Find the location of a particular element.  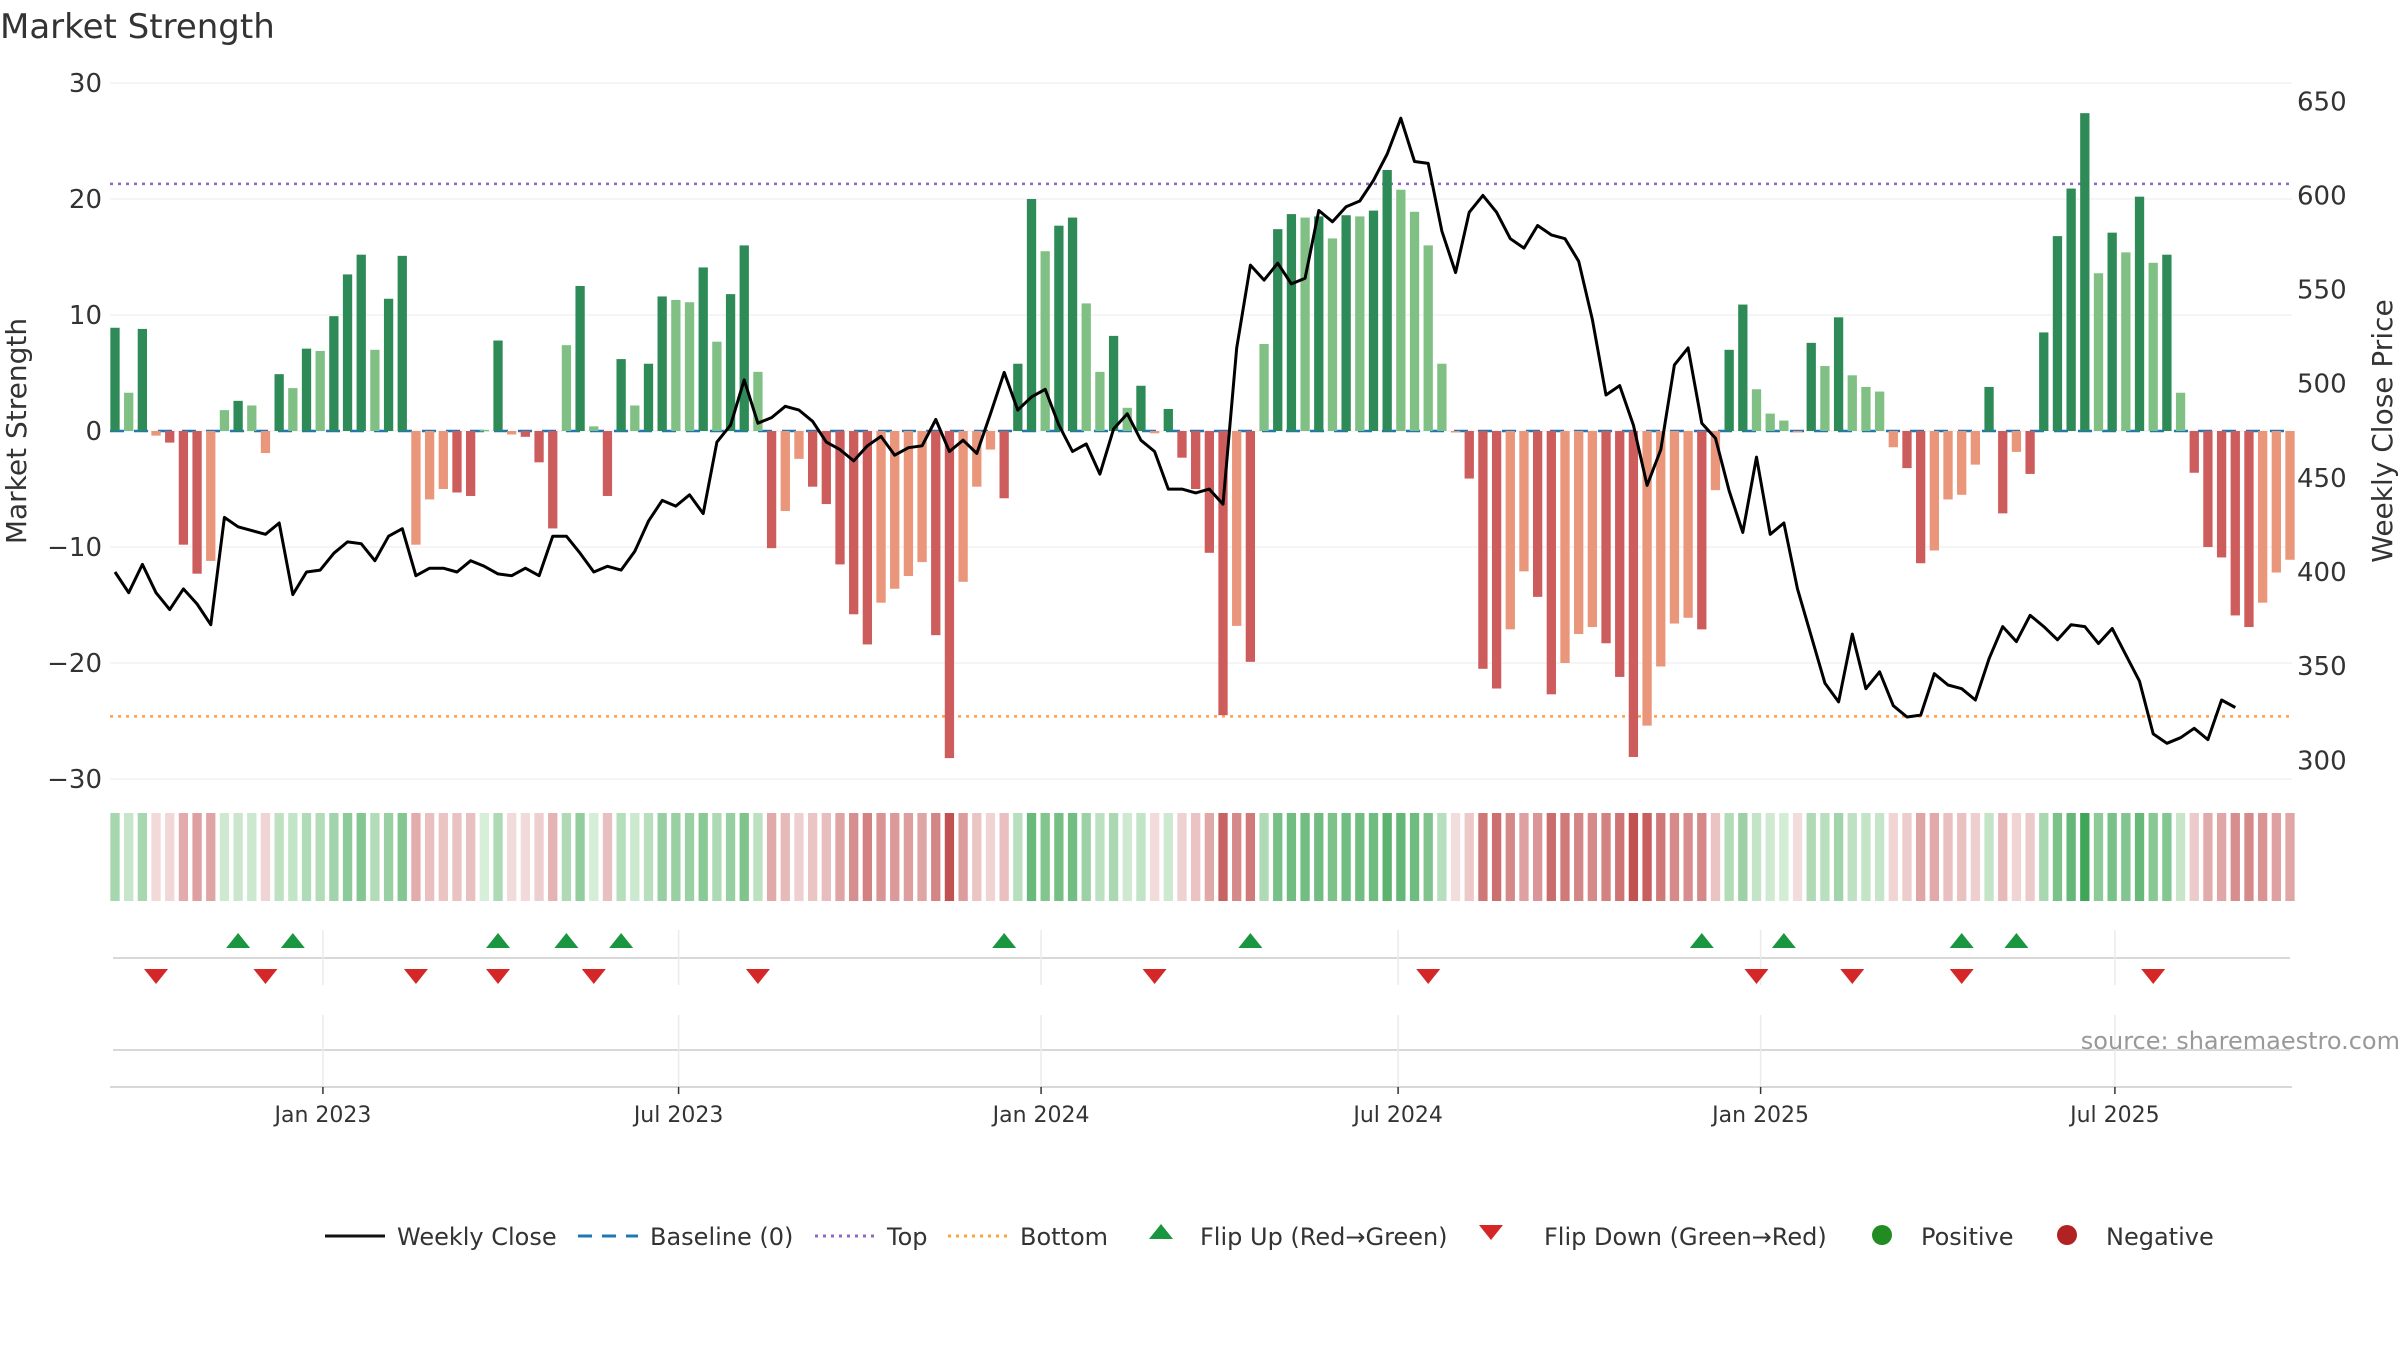

left-tick-label: 0 is located at coordinates (93, 432).